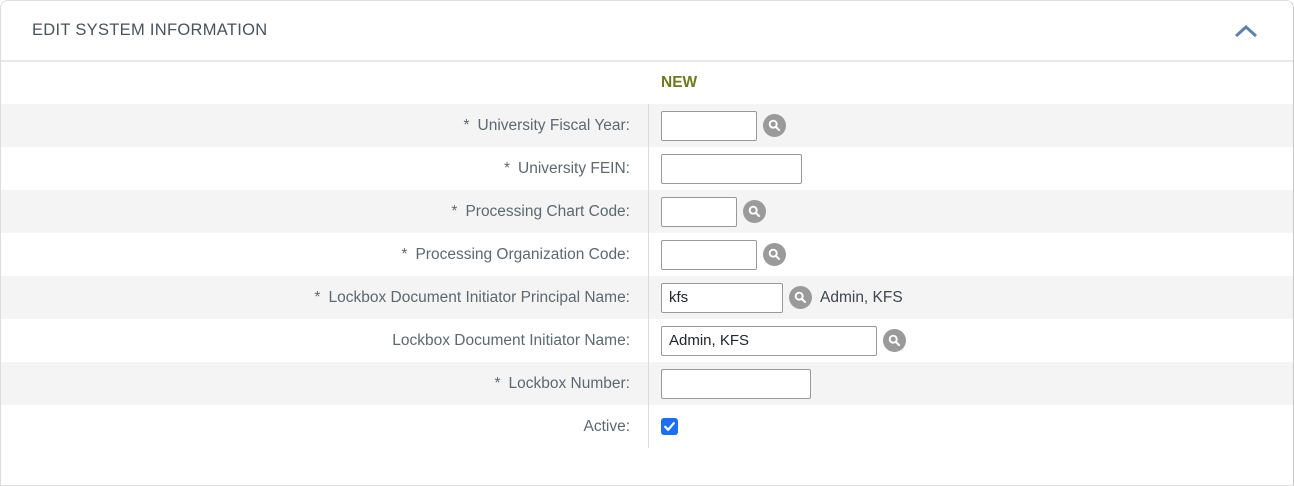 The width and height of the screenshot is (1294, 486). I want to click on active-checkbox, so click(669, 426).